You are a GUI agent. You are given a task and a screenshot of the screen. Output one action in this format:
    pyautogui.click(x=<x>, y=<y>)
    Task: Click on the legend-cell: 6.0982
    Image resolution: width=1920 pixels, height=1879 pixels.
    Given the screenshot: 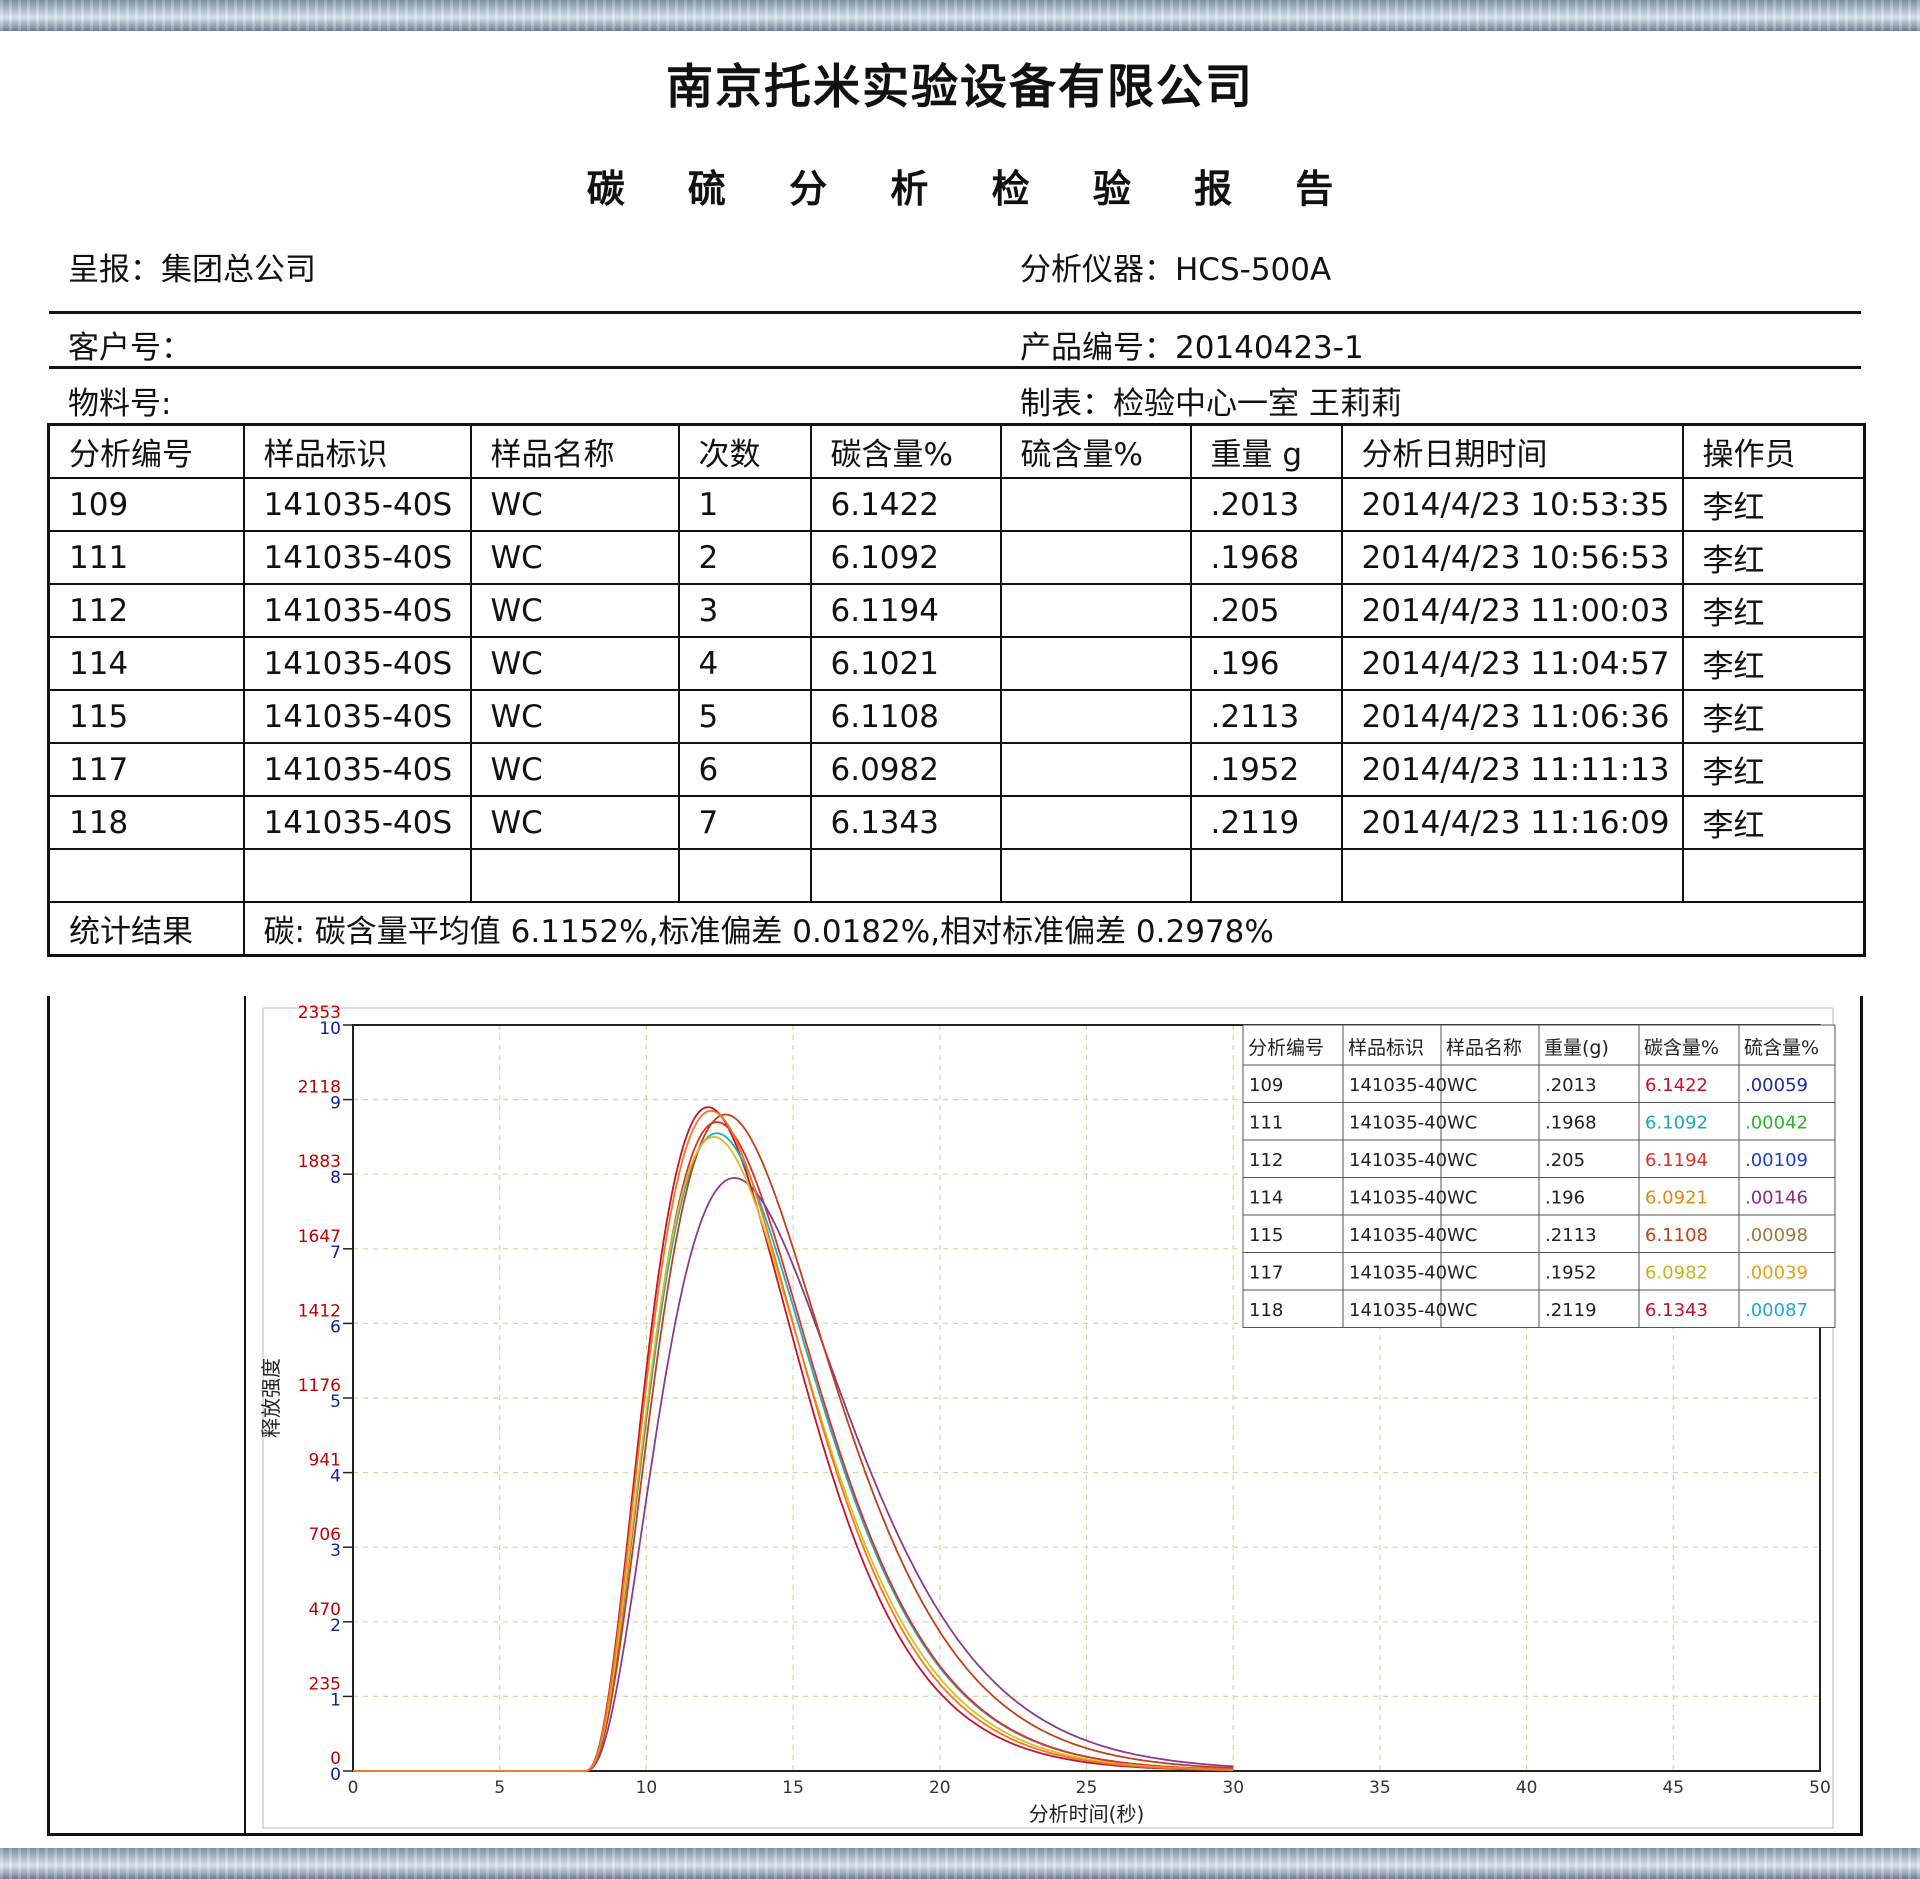 What is the action you would take?
    pyautogui.click(x=1676, y=1273)
    